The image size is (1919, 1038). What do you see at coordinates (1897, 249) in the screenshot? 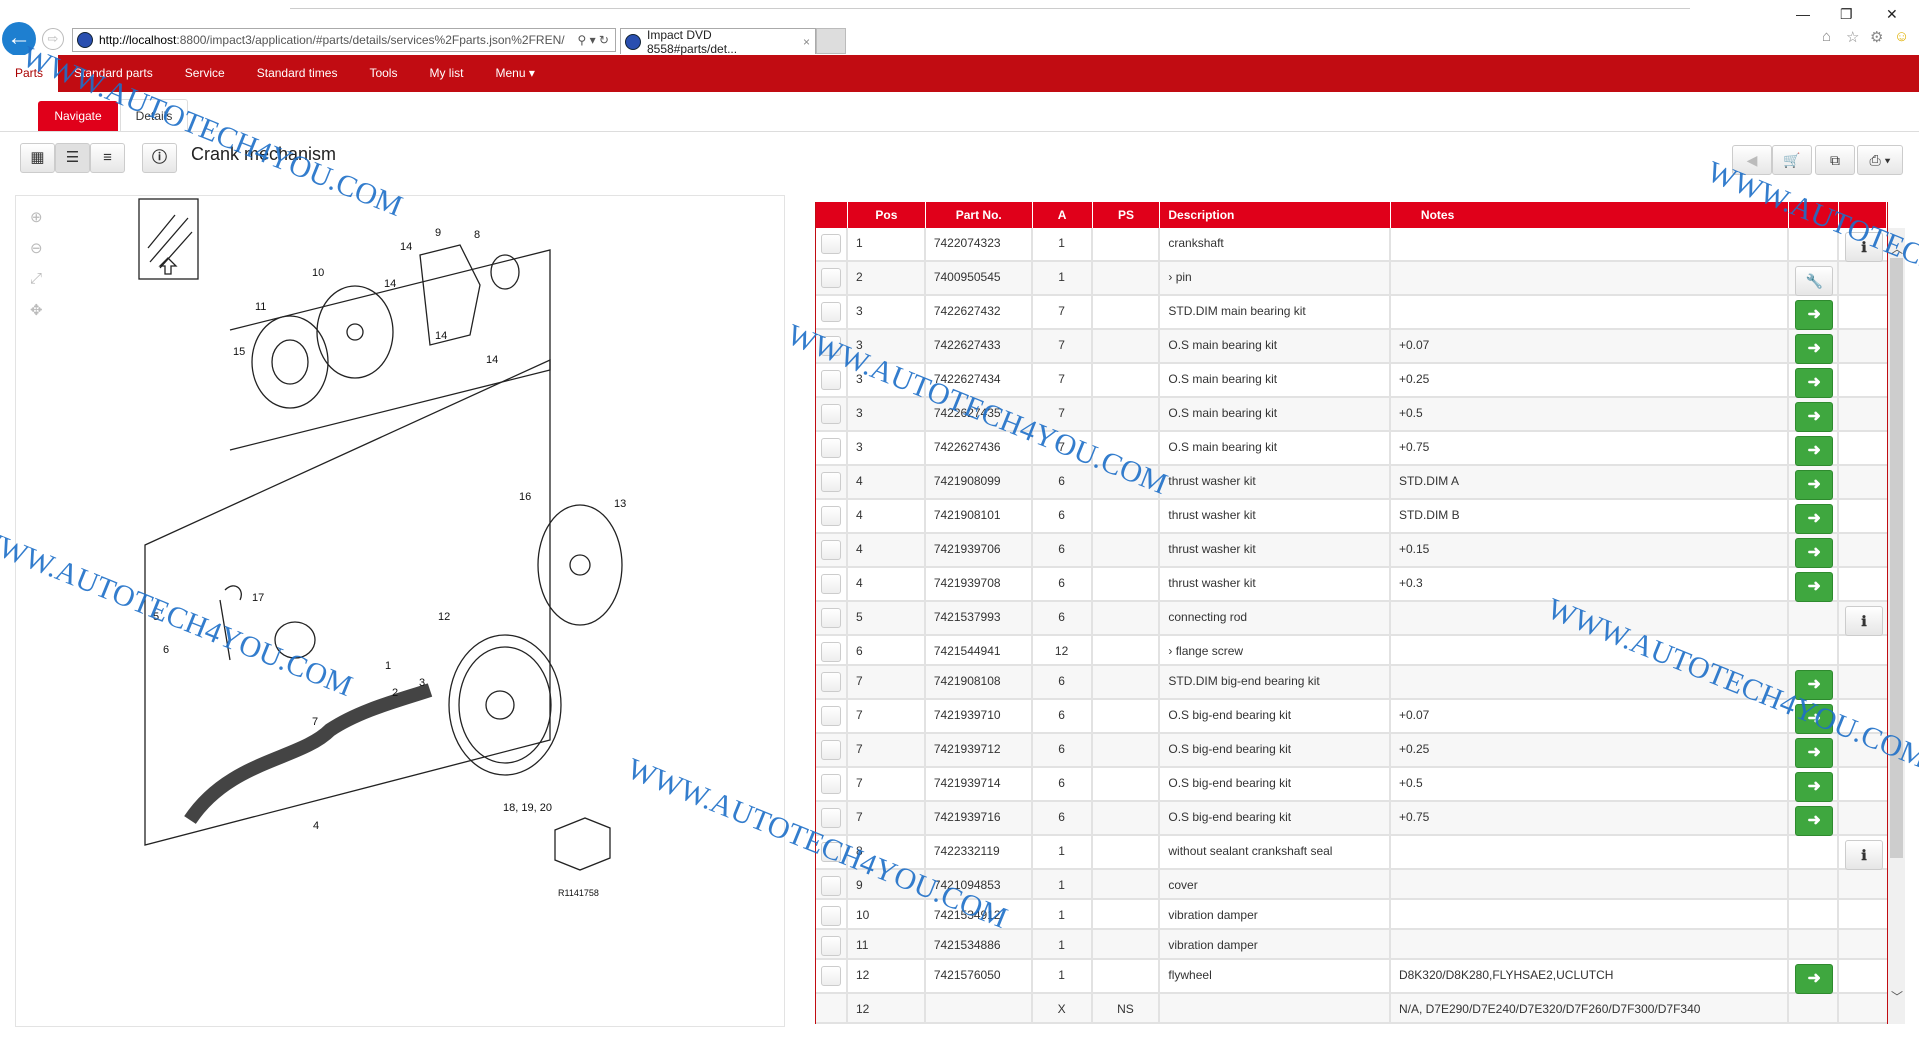
I see `scroll-up-icon: ︿` at bounding box center [1897, 249].